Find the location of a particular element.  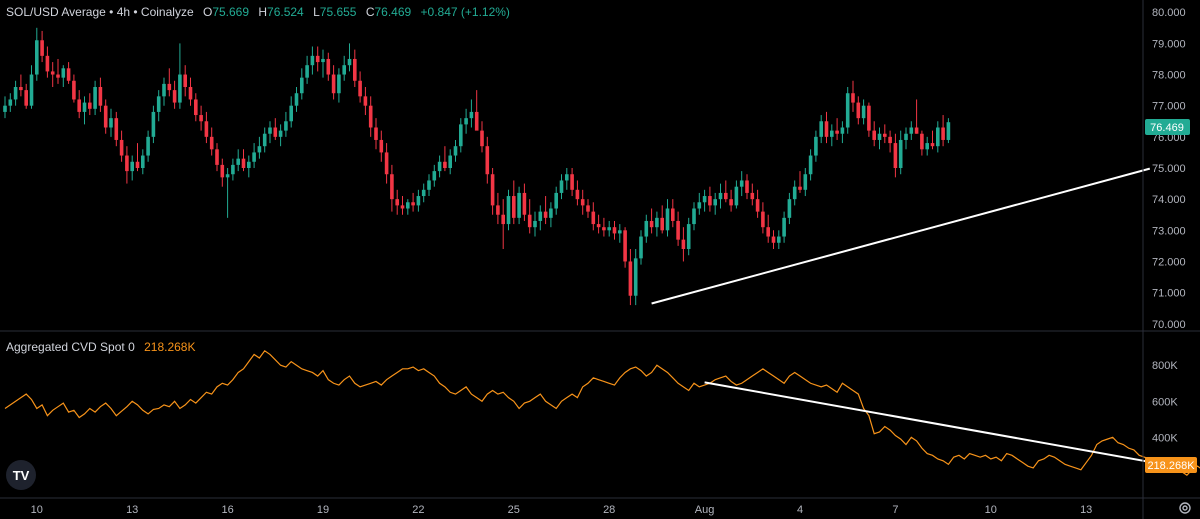

cvd-legend: Aggregated CVD Spot 0 218.268K is located at coordinates (100, 347).